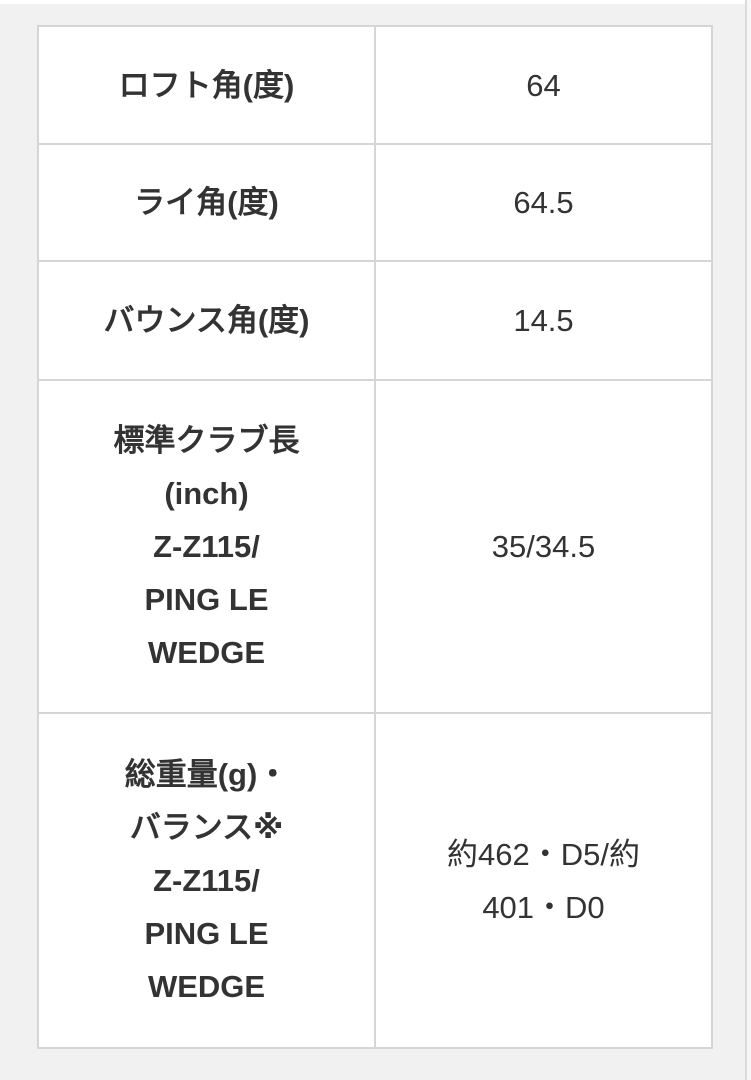 This screenshot has width=751, height=1080. I want to click on spec-value-total-weight-balance: 約462・D5/約 401・D0, so click(543, 880).